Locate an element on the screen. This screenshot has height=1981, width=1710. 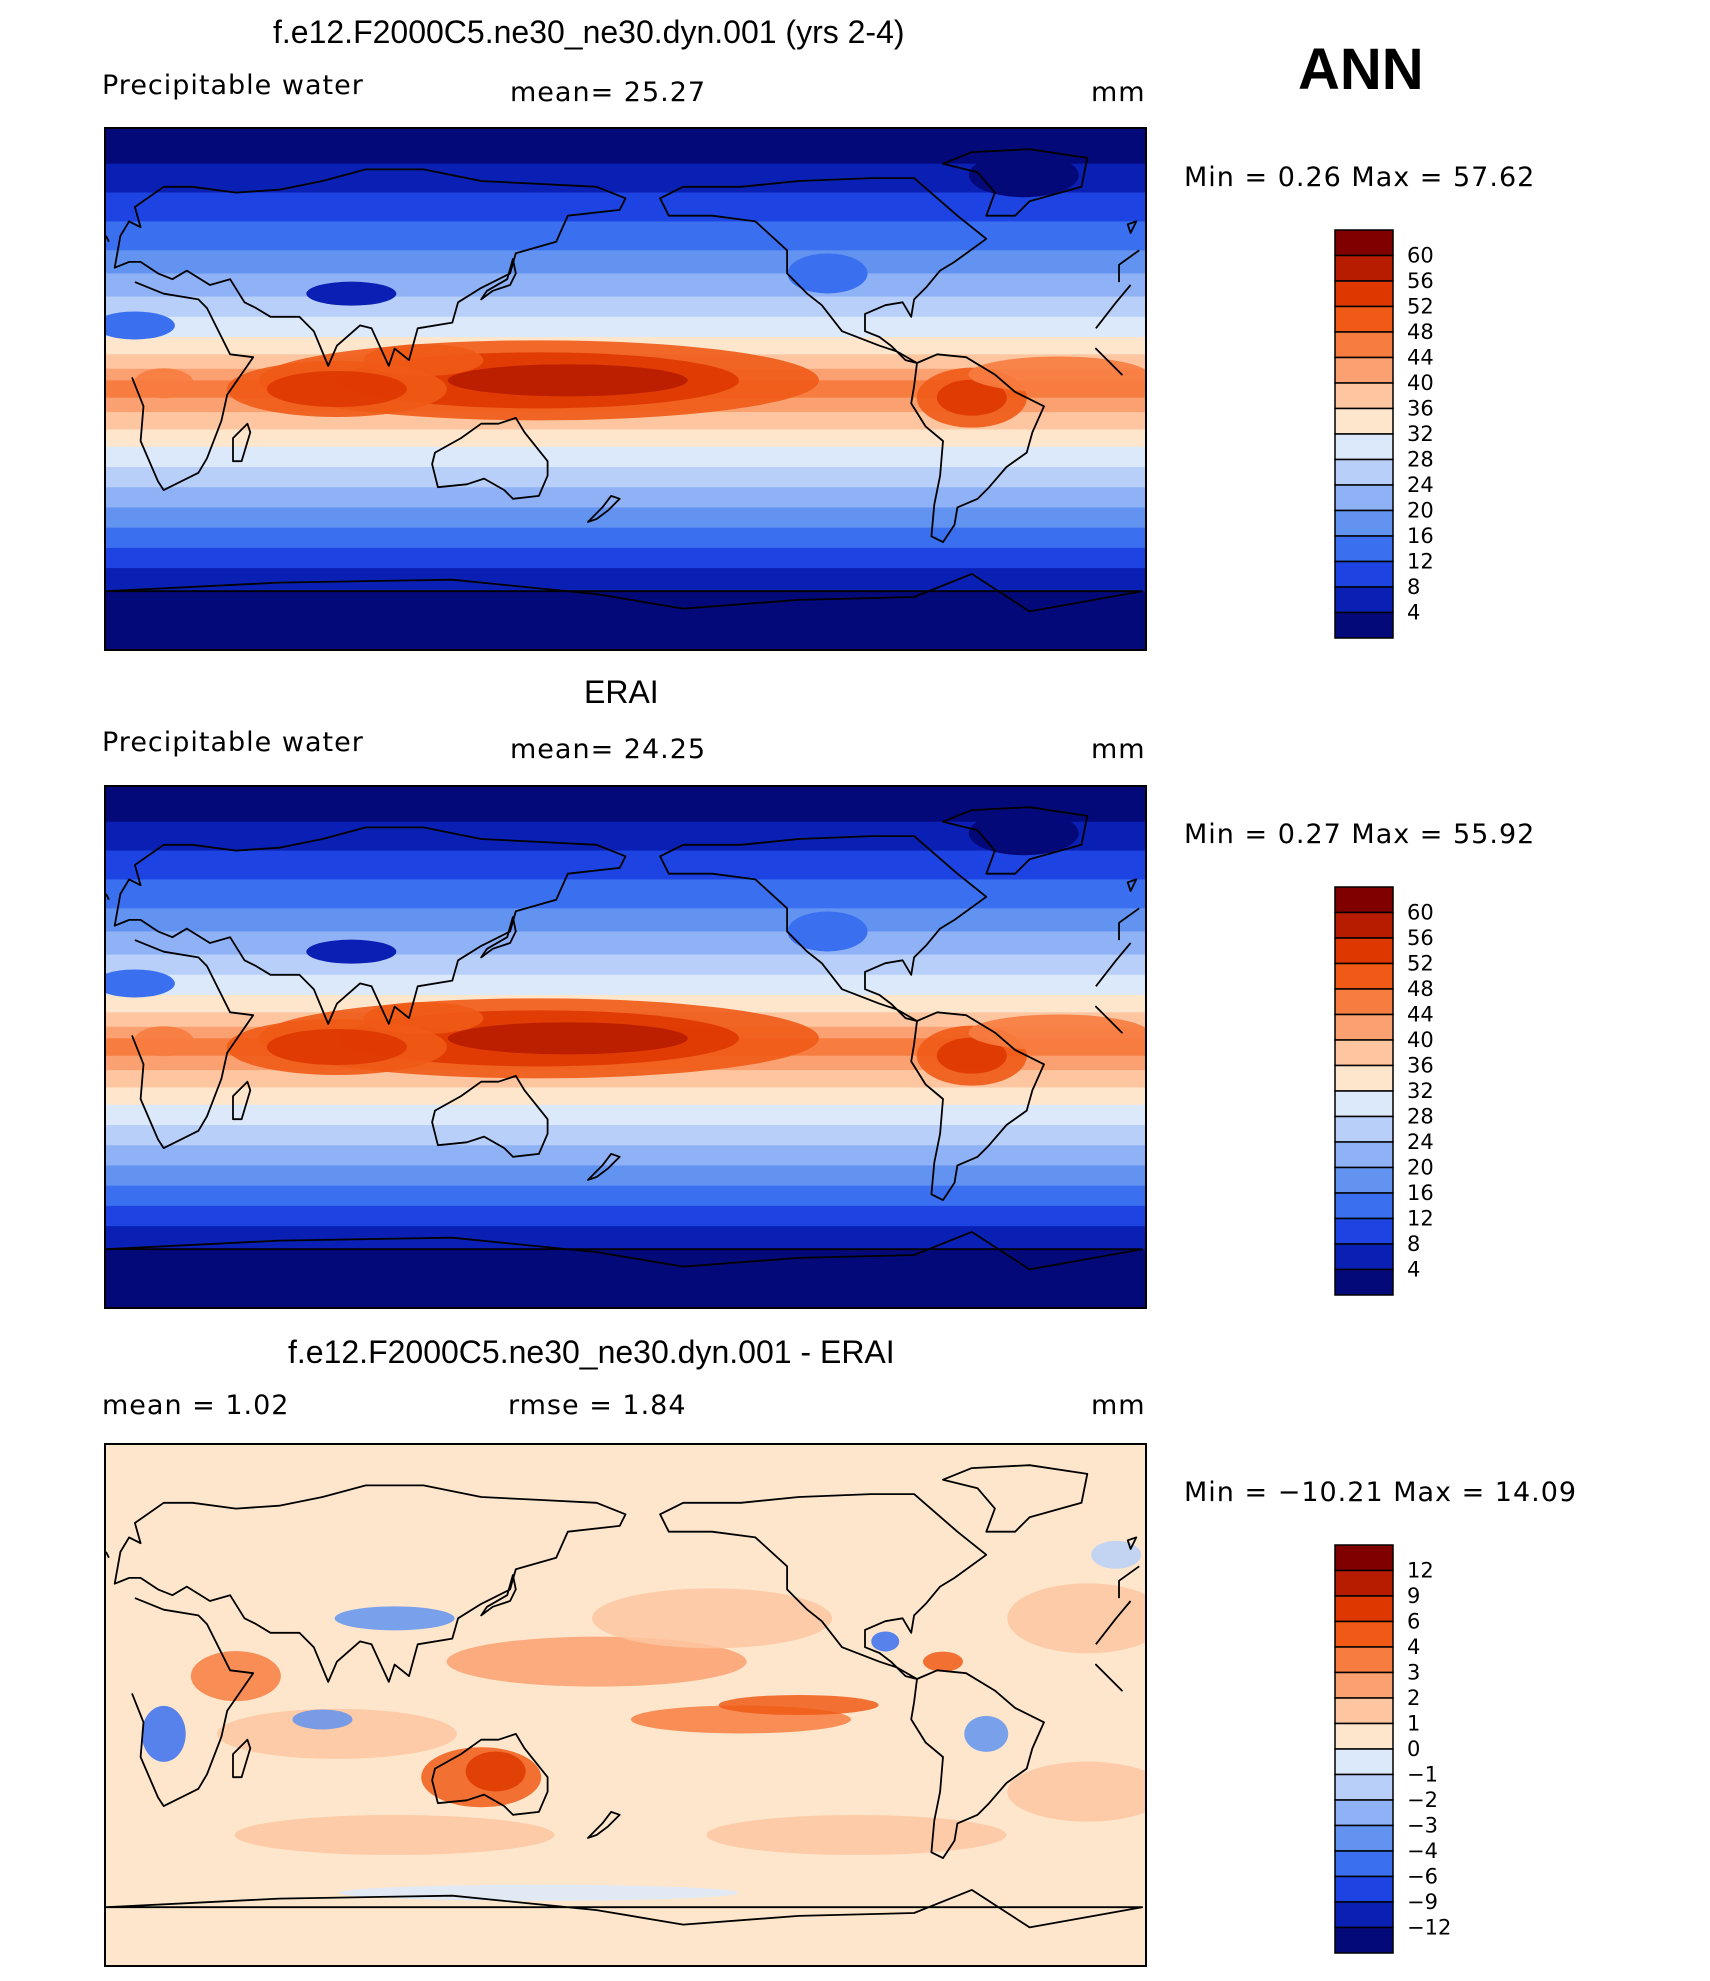
colorbar-tick-label: −4 is located at coordinates (1422, 1851).